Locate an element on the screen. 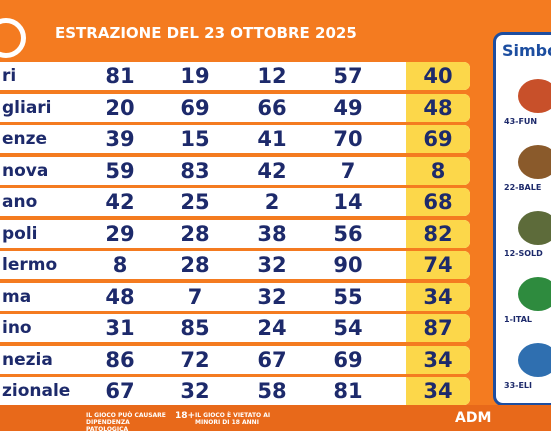  city-name: ino is located at coordinates (17, 328).